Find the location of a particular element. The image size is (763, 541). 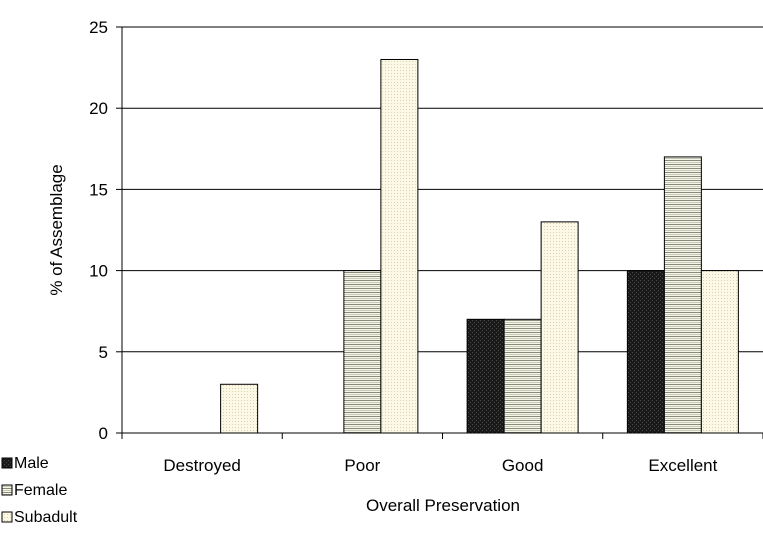

legend-label-female: Female is located at coordinates (40, 490).